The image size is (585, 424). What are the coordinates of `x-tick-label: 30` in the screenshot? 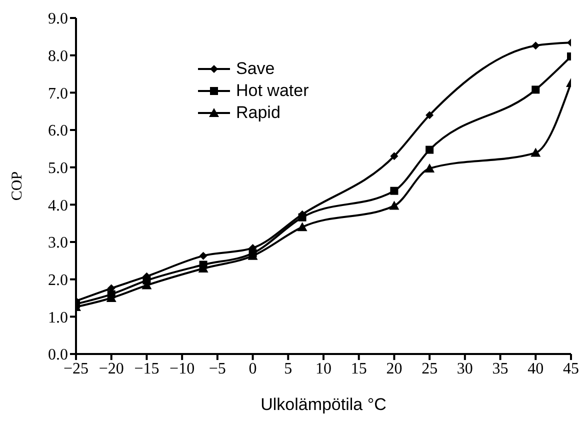 It's located at (464, 369).